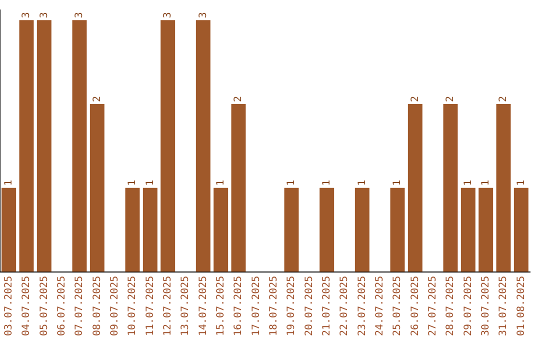  I want to click on x-tick-label: 16.07.2025, so click(238, 306).